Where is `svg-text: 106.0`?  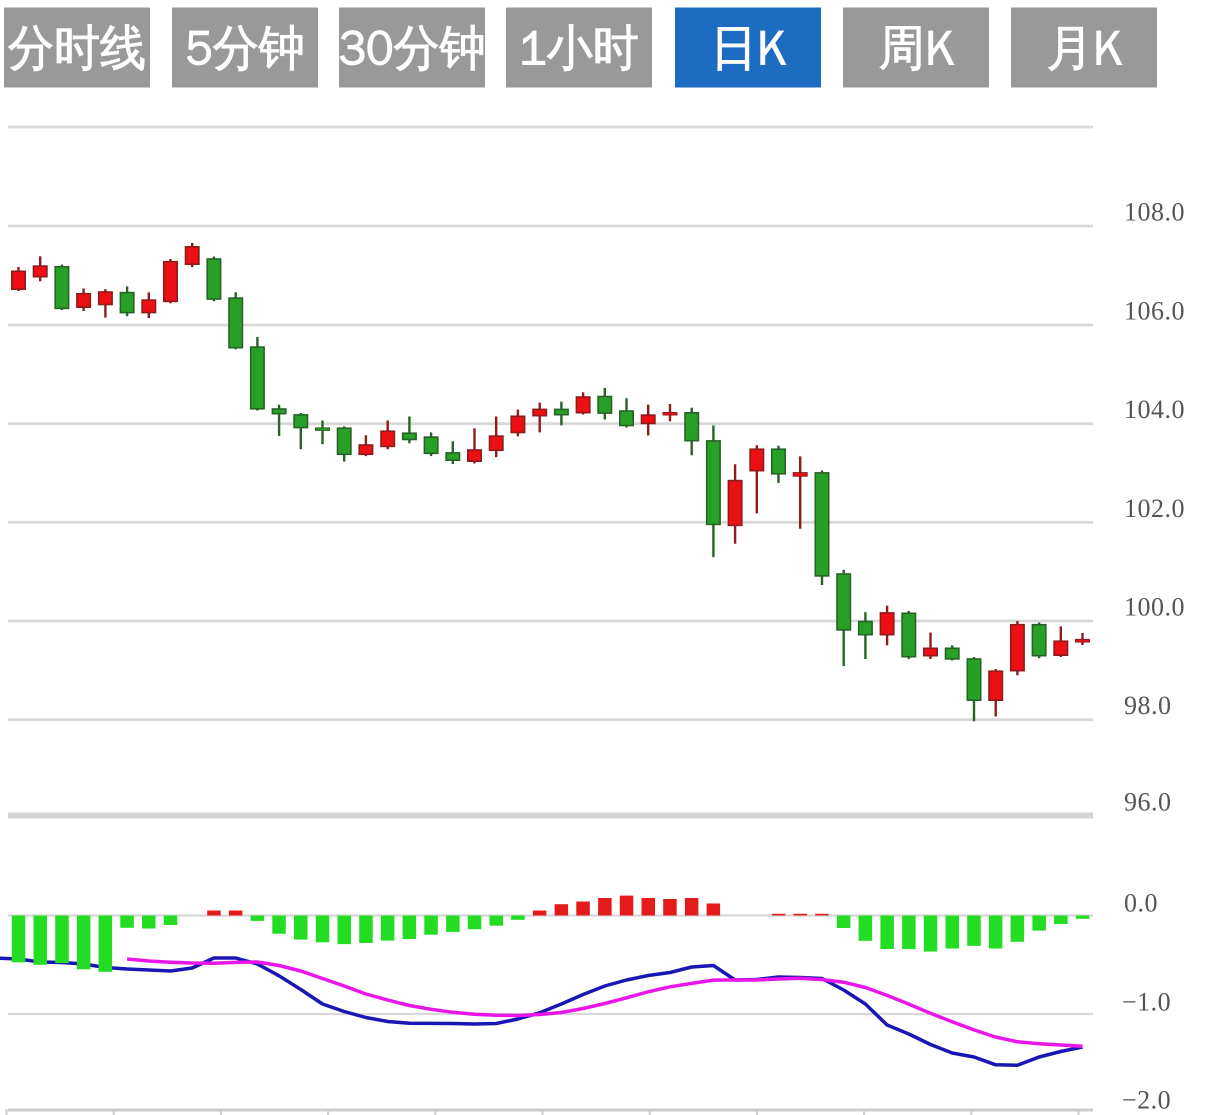
svg-text: 106.0 is located at coordinates (1154, 311).